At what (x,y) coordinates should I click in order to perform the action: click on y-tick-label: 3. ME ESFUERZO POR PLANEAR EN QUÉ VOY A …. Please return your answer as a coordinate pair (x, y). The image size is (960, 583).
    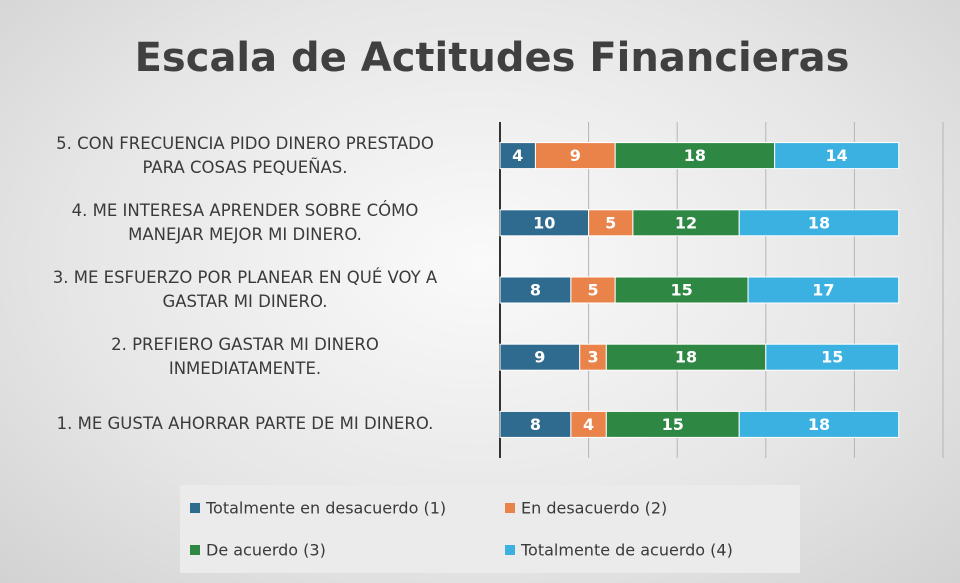
    Looking at the image, I should click on (245, 289).